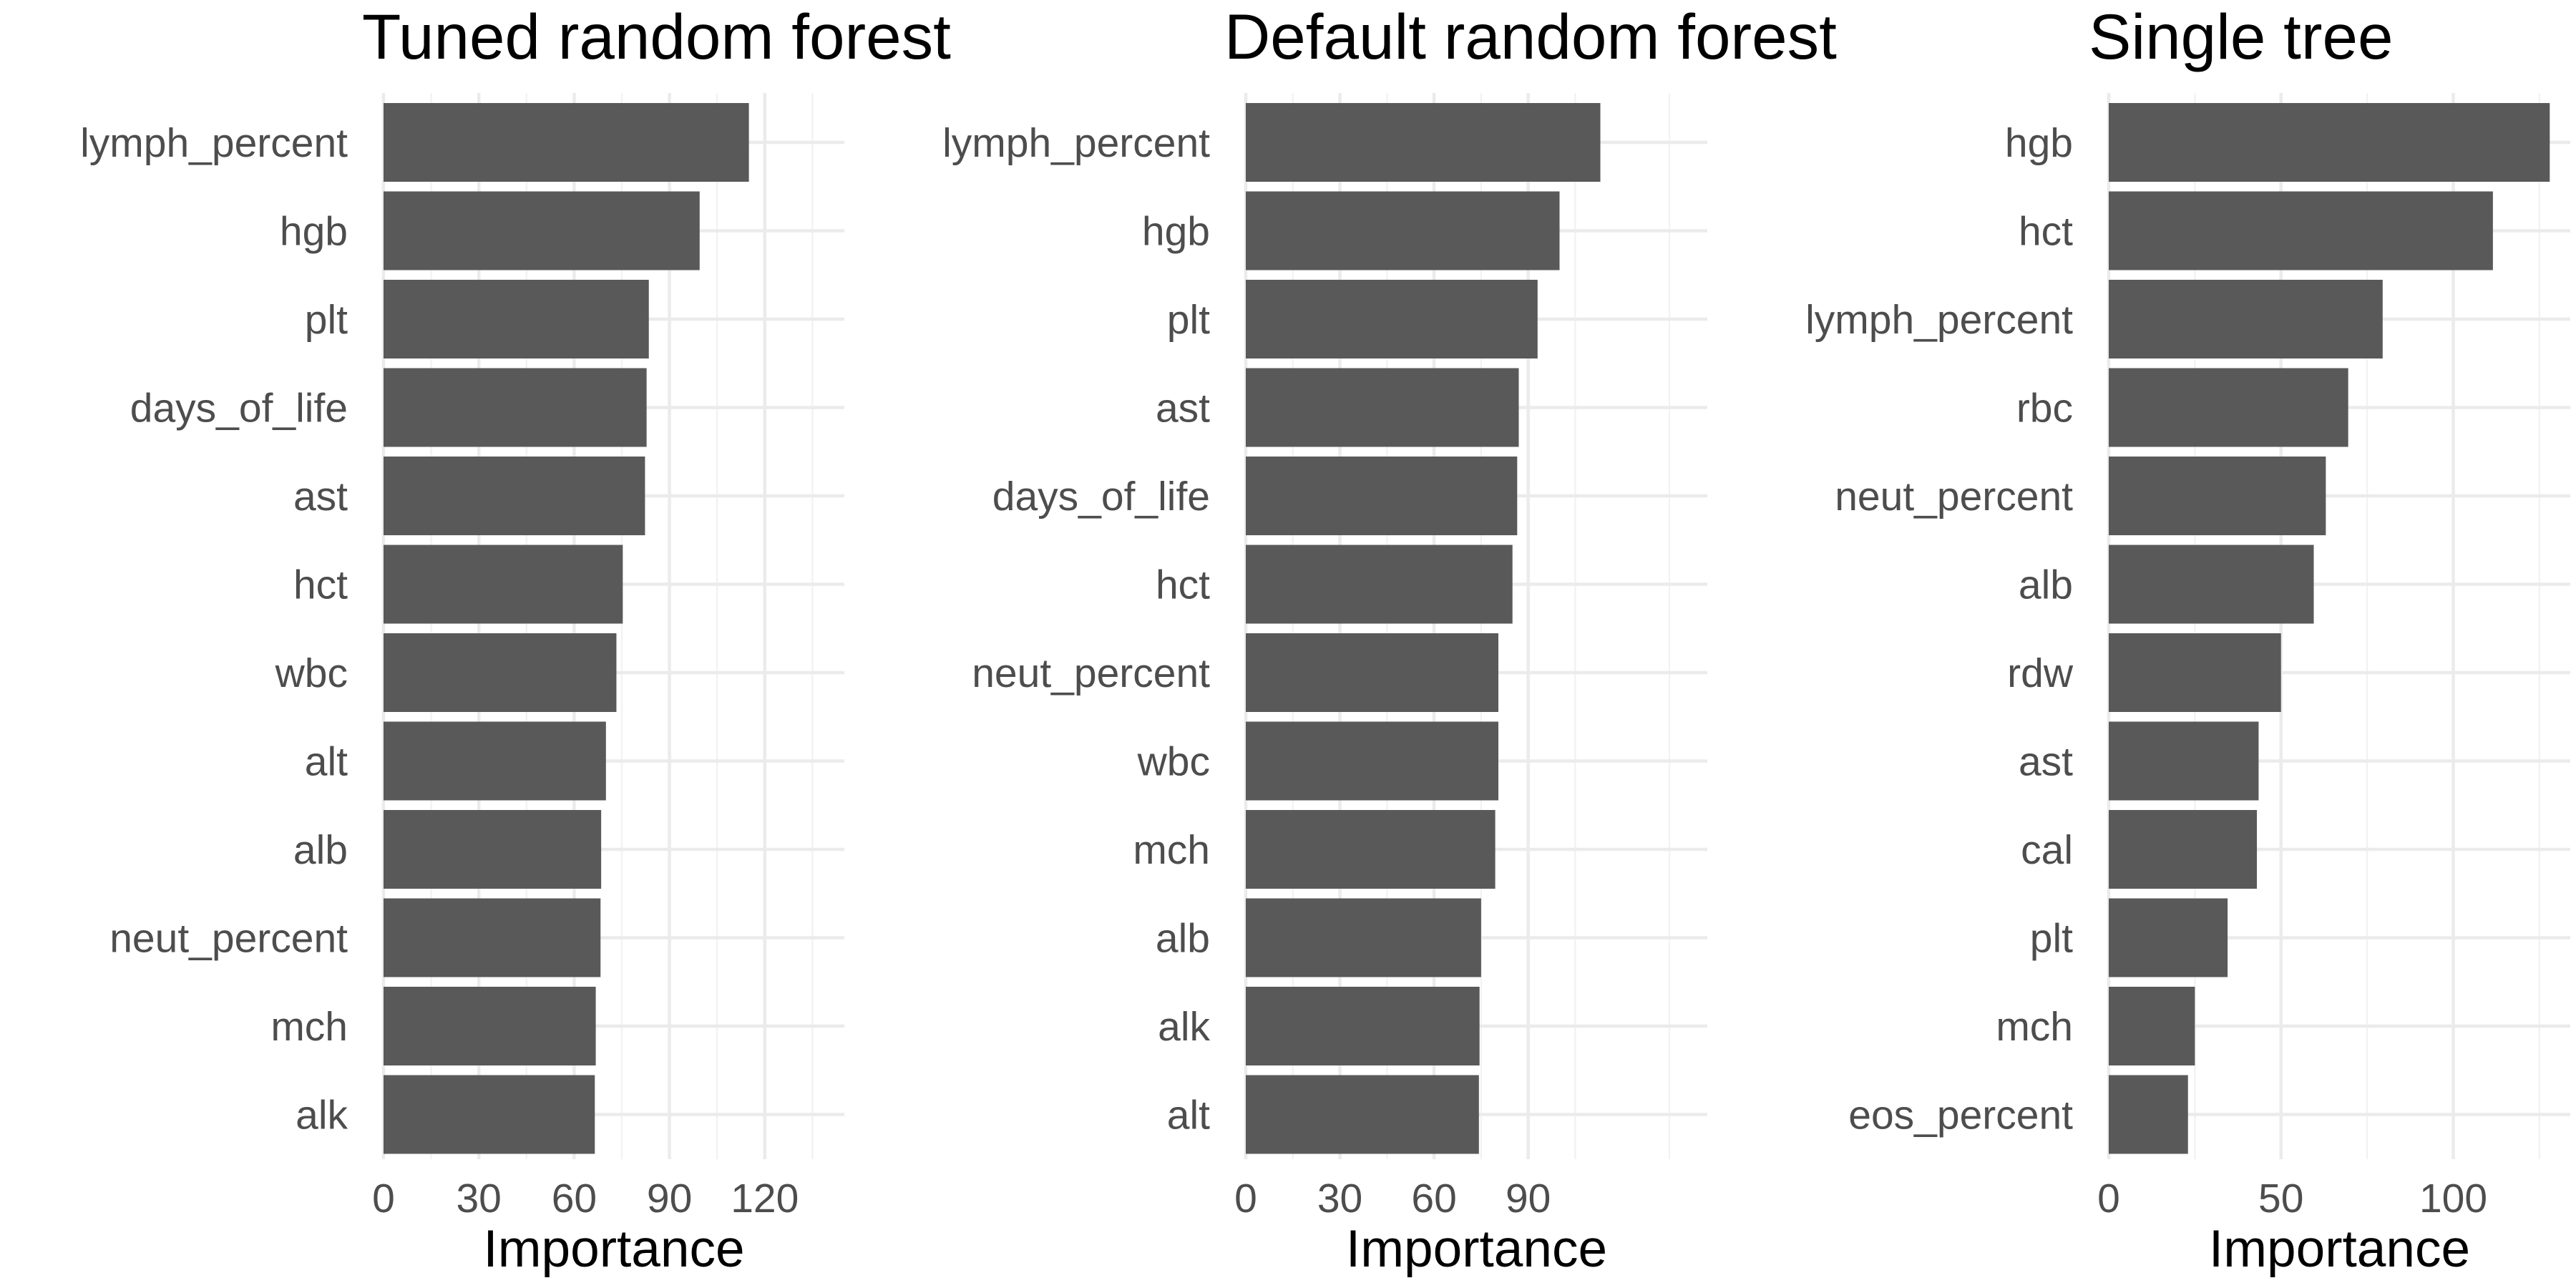 The image size is (2576, 1288). I want to click on bar-rbc, so click(2228, 407).